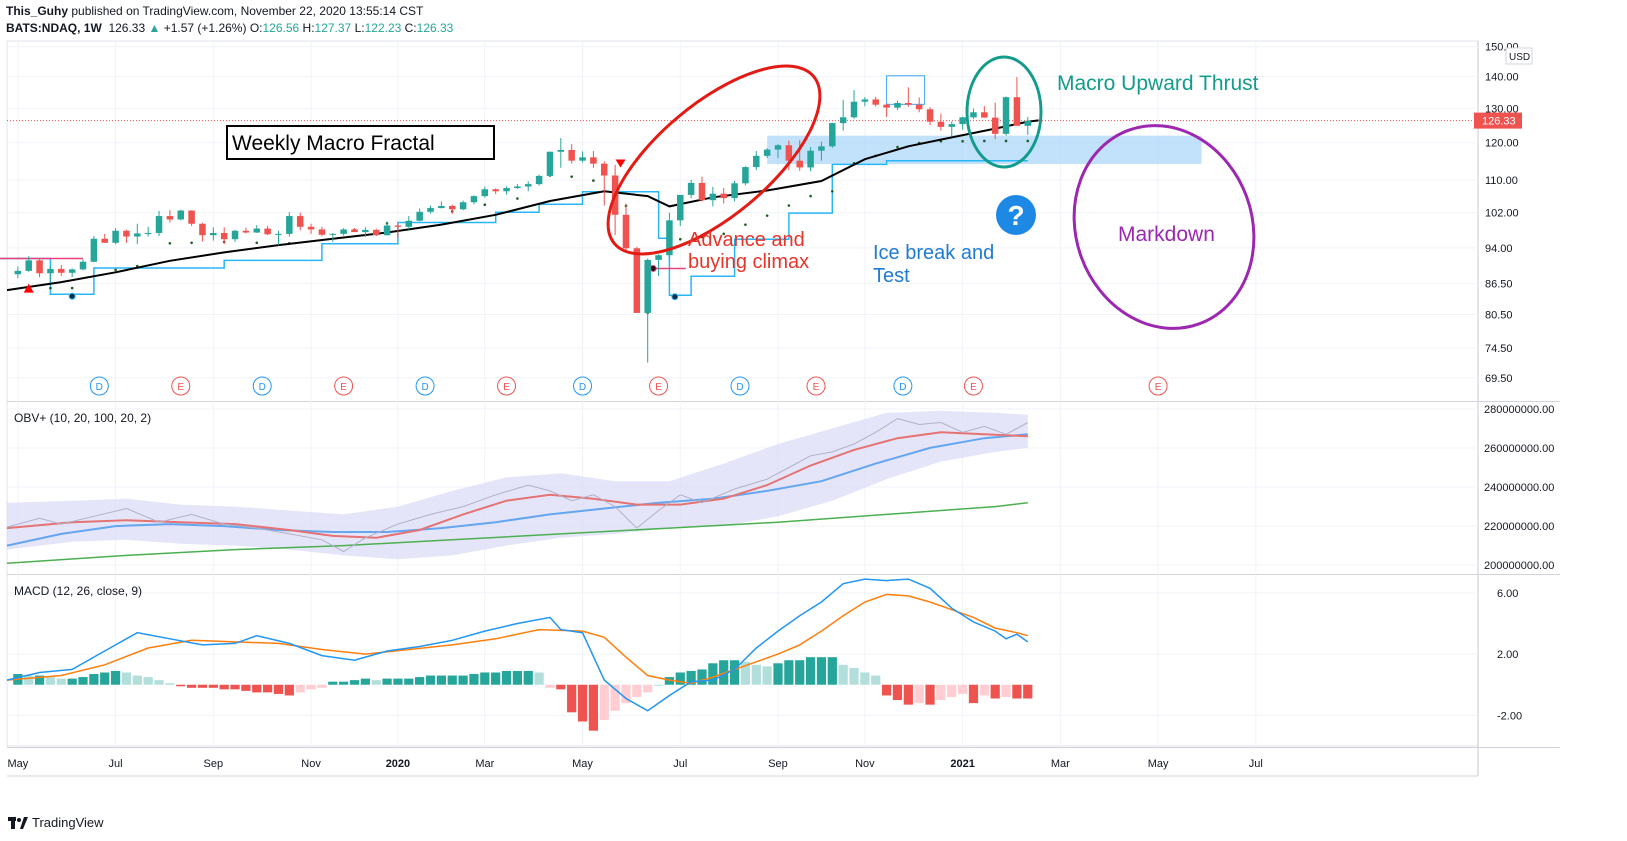  I want to click on last-price-tag, so click(1498, 120).